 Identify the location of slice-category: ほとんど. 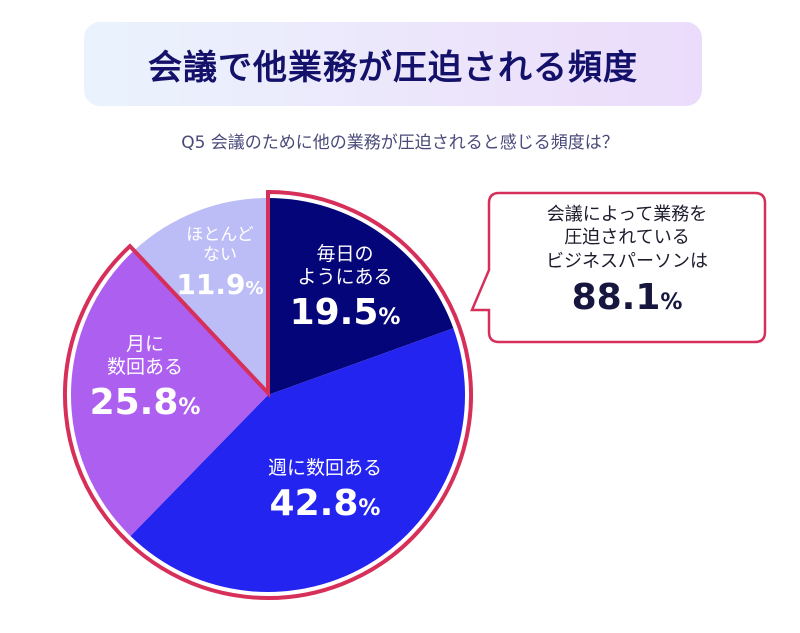
(220, 235).